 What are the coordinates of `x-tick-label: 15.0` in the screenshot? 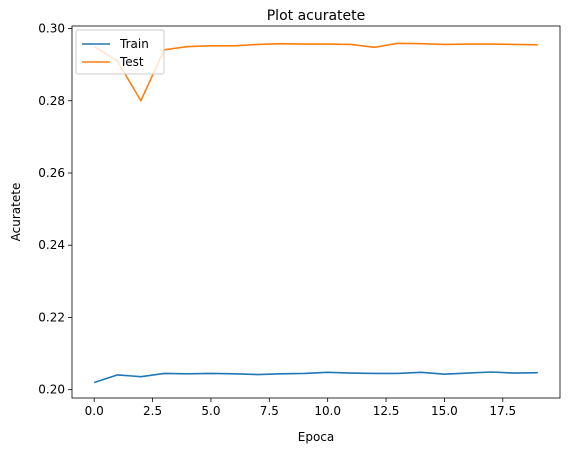 It's located at (444, 411).